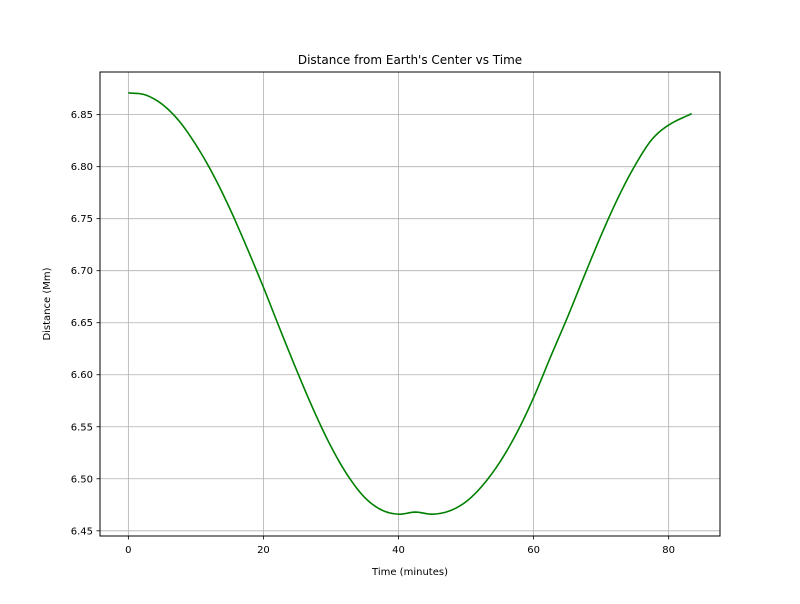 This screenshot has height=604, width=800. I want to click on x-axis-ticks: 0 20 40 60 80, so click(400, 546).